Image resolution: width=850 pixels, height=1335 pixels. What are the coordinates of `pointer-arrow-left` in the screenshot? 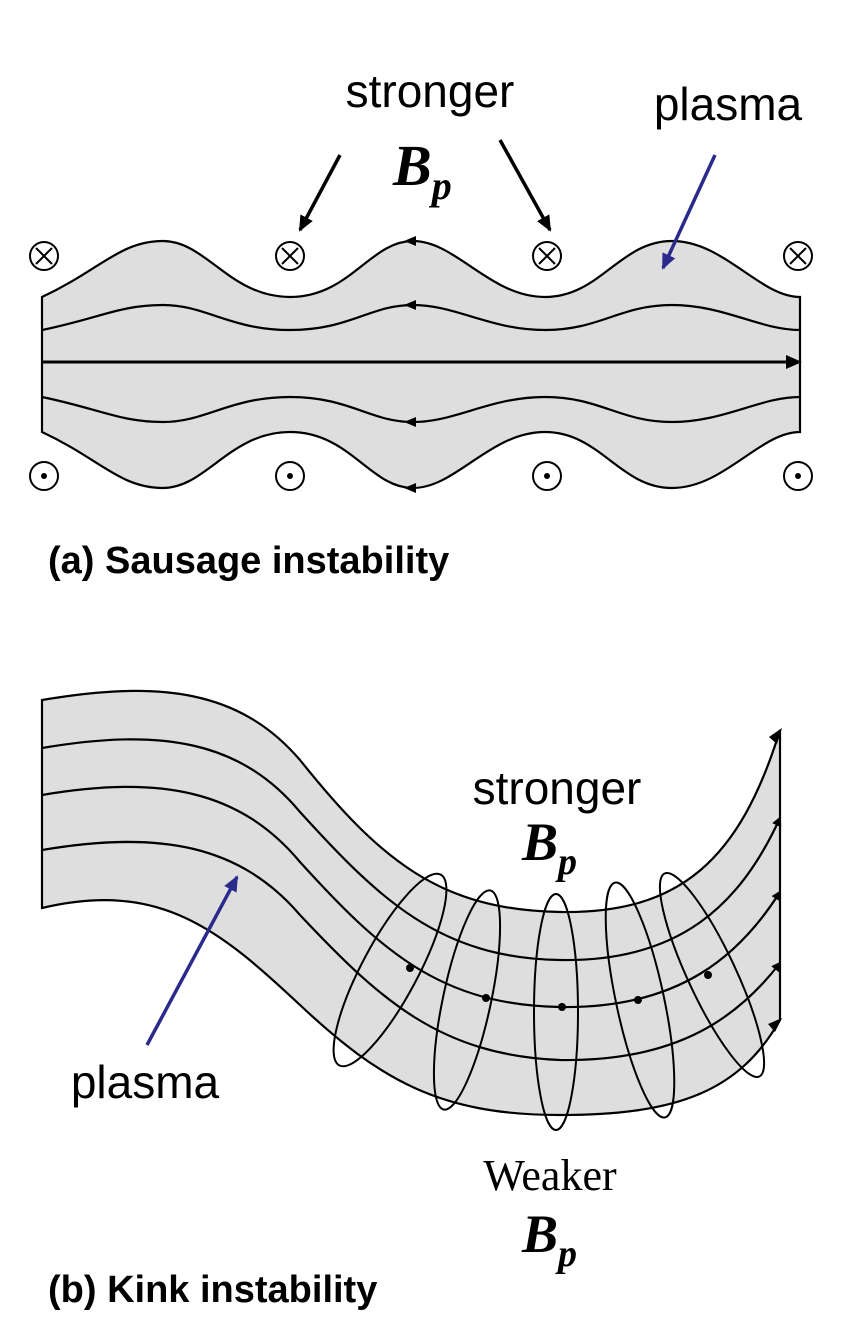 It's located at (320, 192).